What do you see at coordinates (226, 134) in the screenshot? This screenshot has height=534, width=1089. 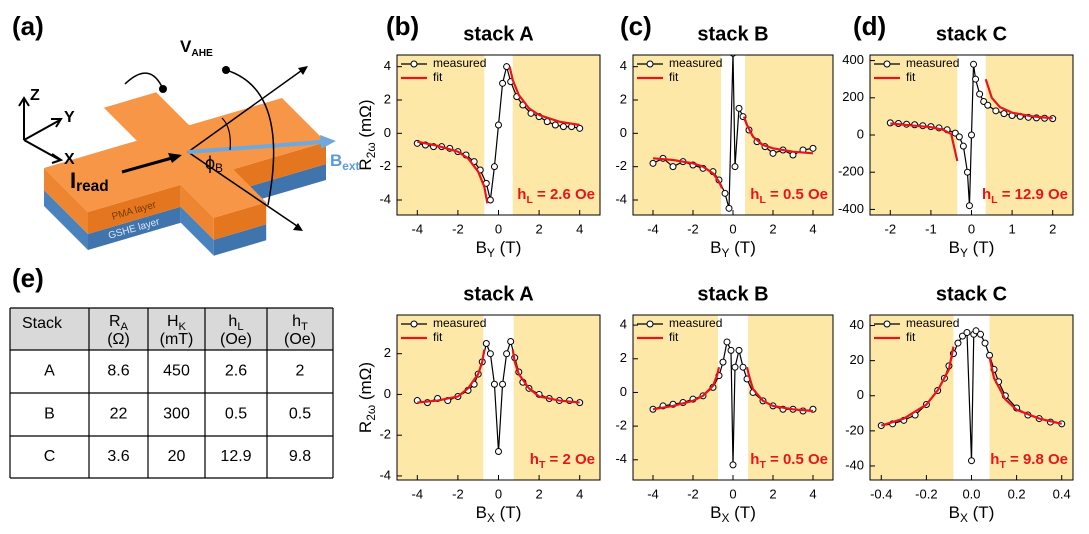 I see `angle-arc` at bounding box center [226, 134].